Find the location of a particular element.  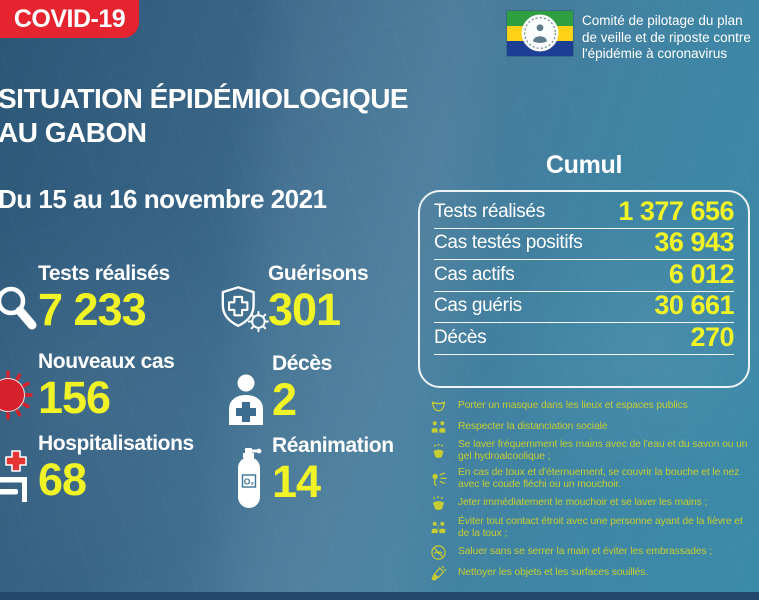

row-value: 30 661 is located at coordinates (694, 305).